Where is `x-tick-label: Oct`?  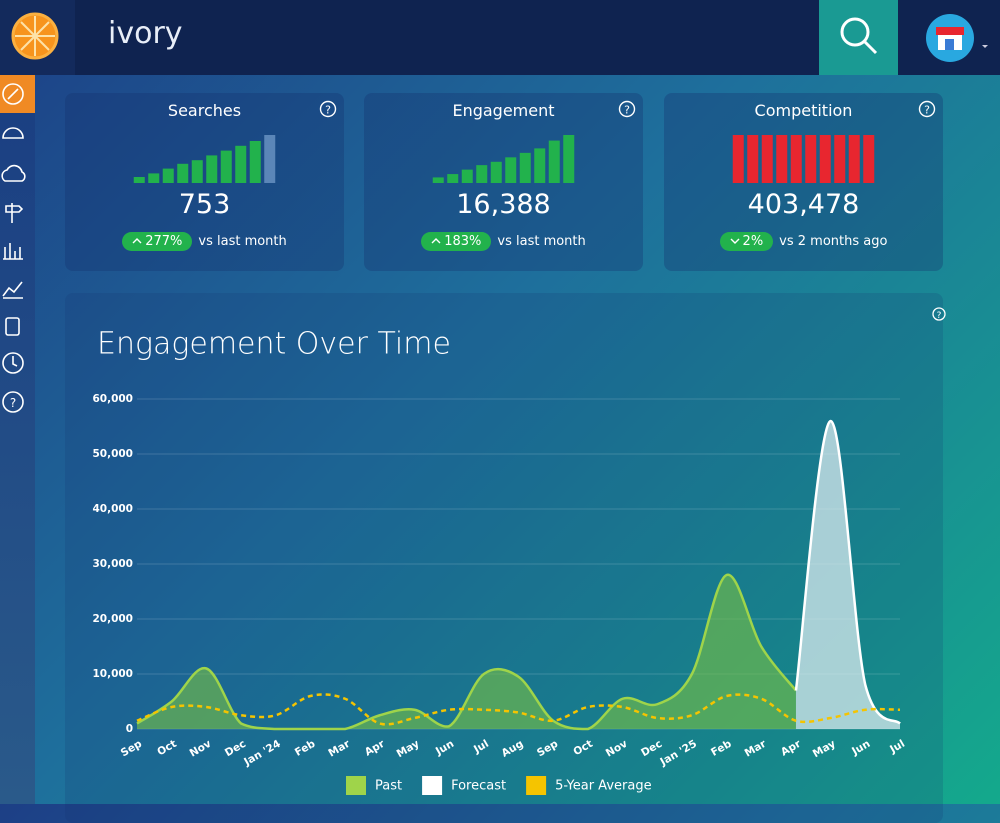 x-tick-label: Oct is located at coordinates (166, 748).